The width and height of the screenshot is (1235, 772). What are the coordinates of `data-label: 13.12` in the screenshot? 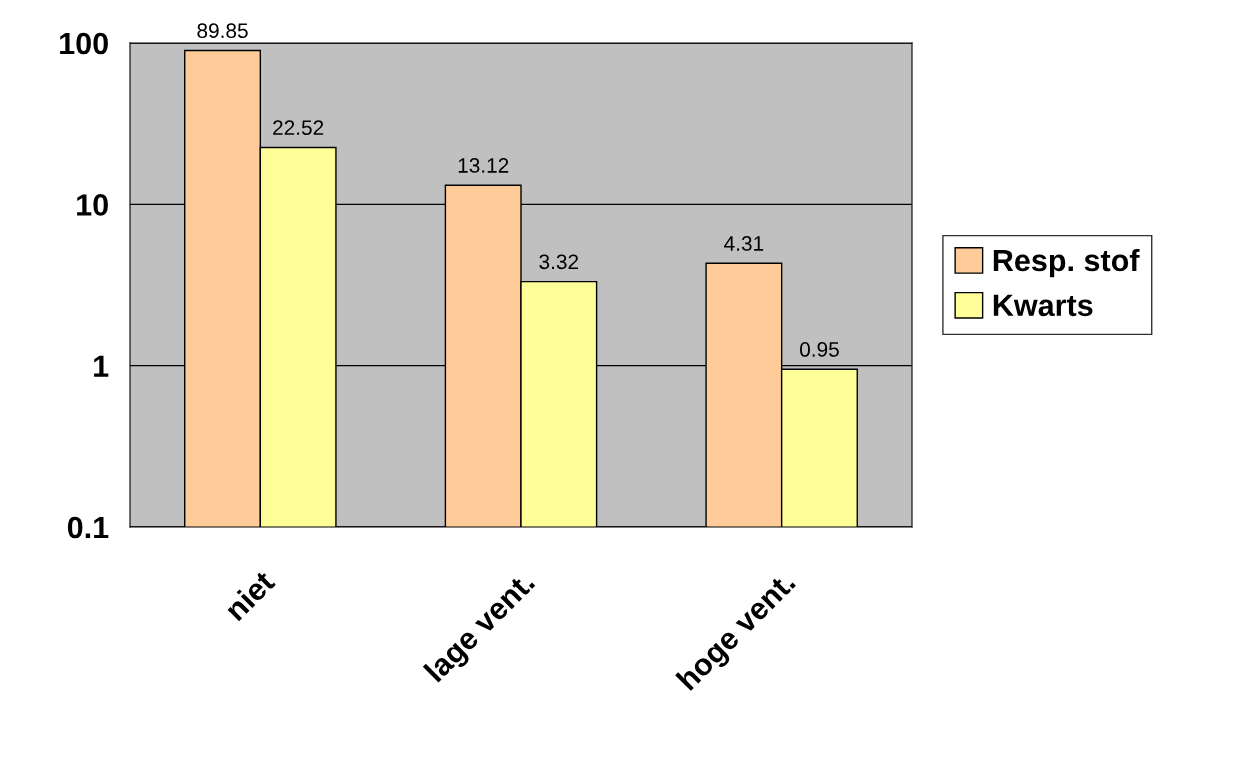 It's located at (483, 165).